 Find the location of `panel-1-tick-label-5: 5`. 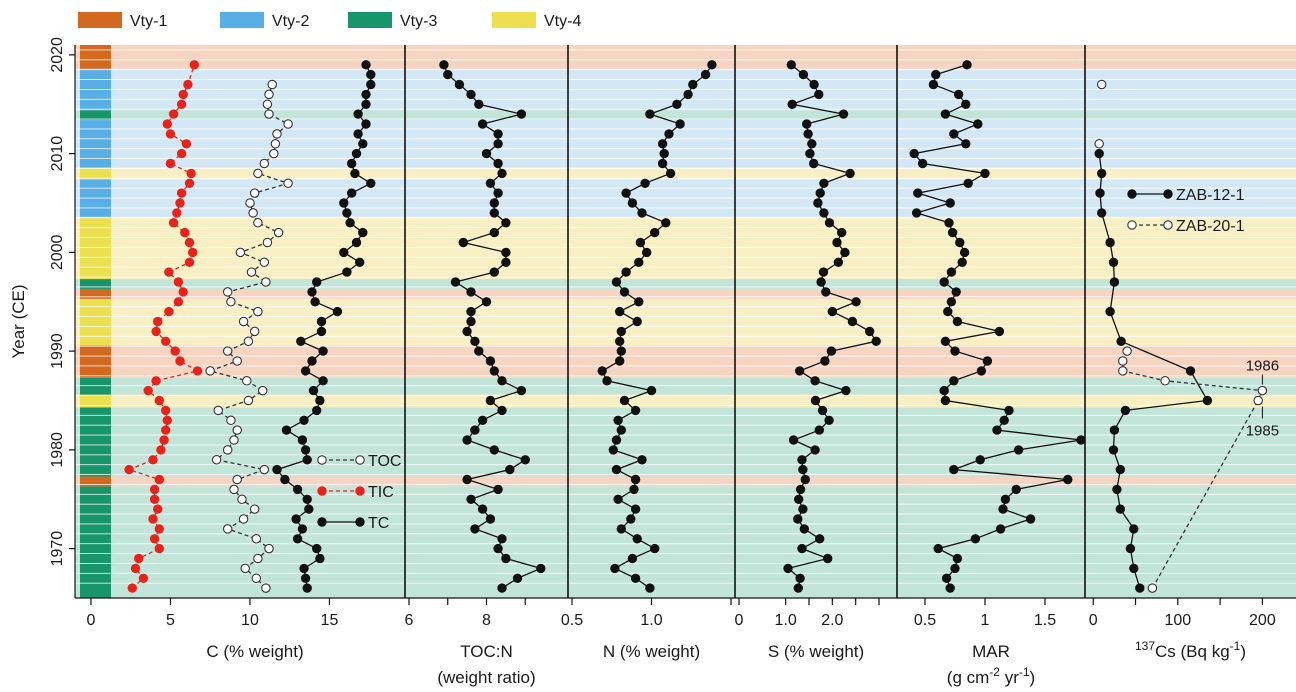

panel-1-tick-label-5: 5 is located at coordinates (170, 620).